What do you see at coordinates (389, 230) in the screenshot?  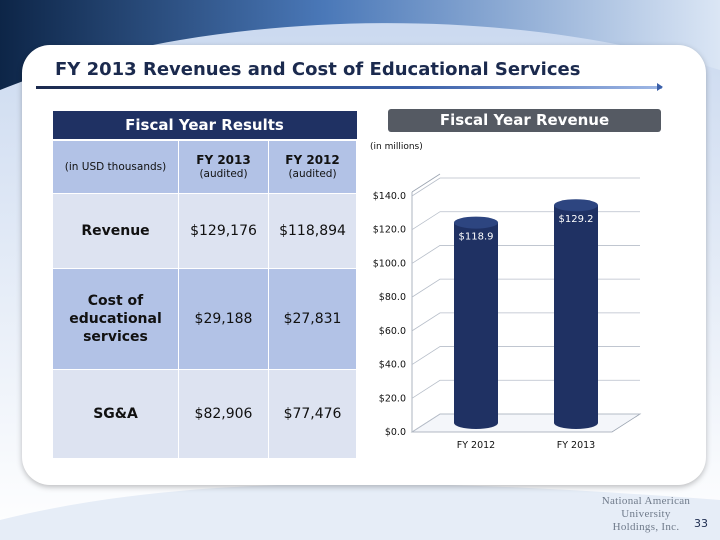 I see `y-tick-label: $120.0` at bounding box center [389, 230].